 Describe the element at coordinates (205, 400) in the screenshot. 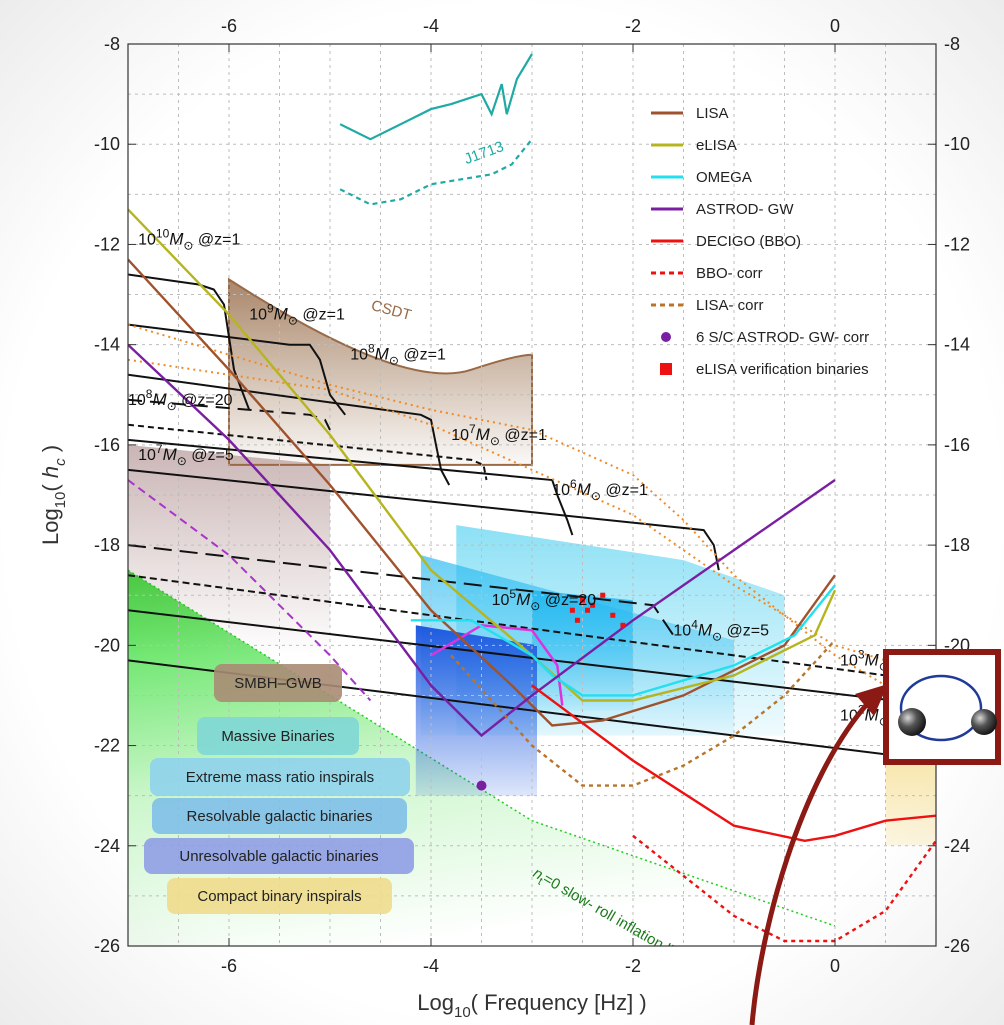

I see `mass-label-part: @z=20` at that location.